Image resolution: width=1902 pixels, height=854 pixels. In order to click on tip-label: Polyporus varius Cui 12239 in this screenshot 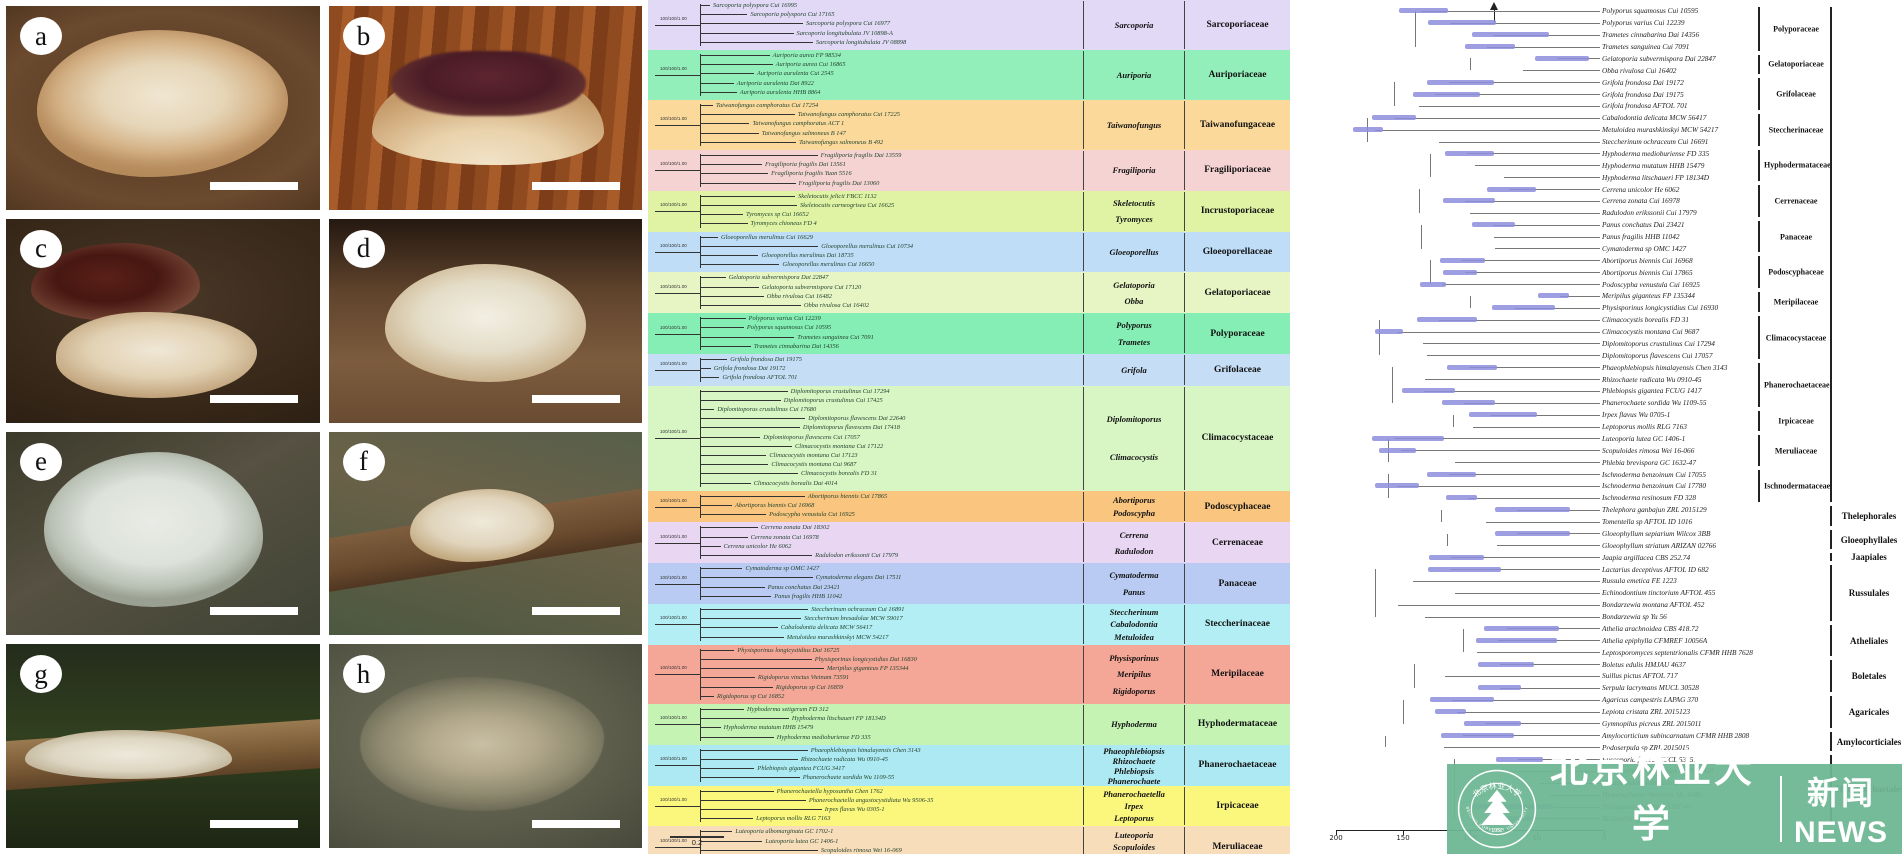, I will do `click(784, 319)`.